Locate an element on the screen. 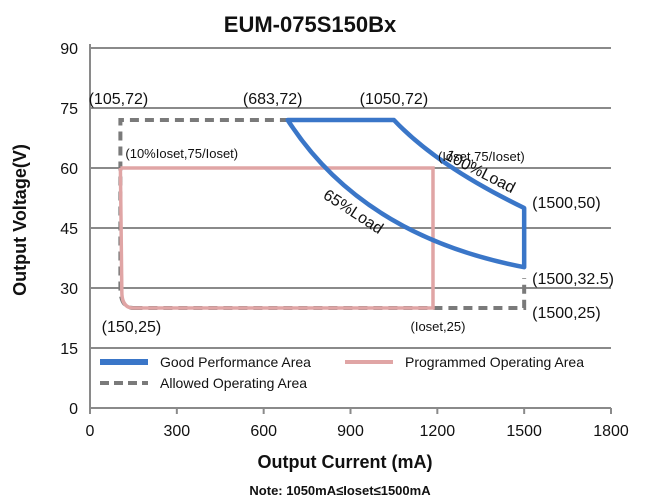 This screenshot has width=646, height=503. annotation-label: (150,25) is located at coordinates (132, 327).